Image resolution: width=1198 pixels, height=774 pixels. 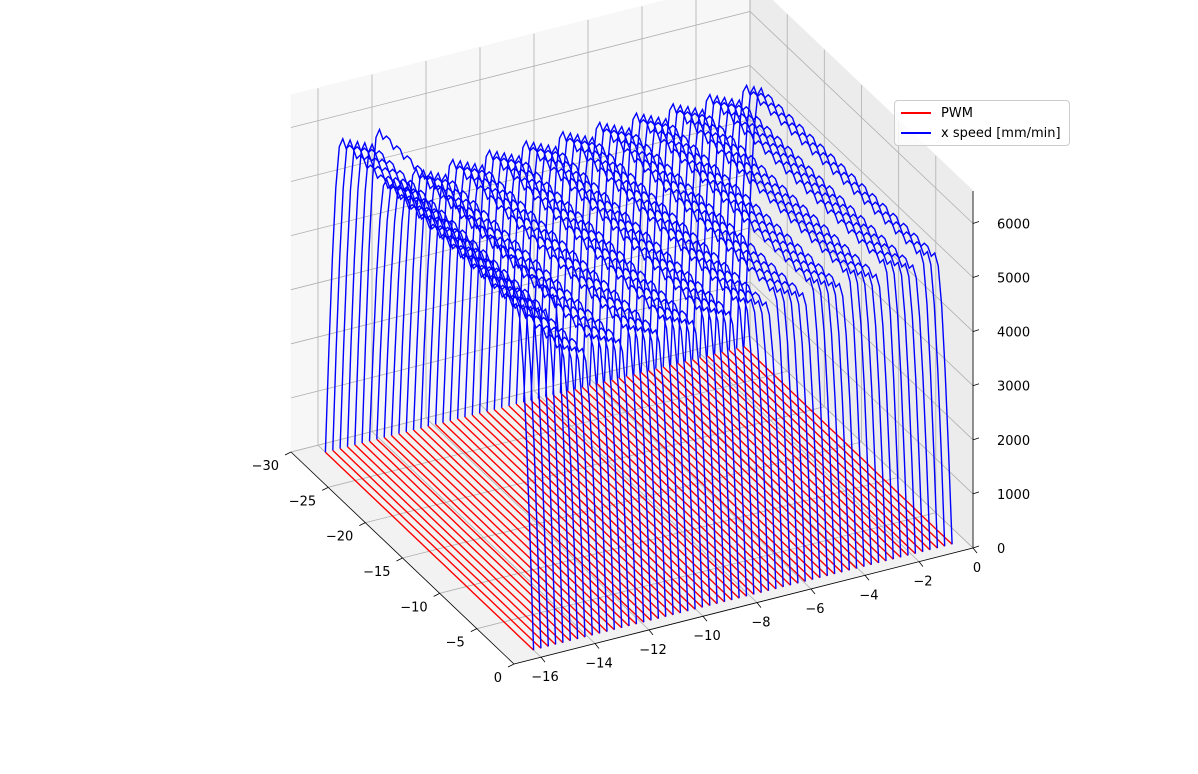 What do you see at coordinates (1001, 549) in the screenshot?
I see `z-tick-label: 0` at bounding box center [1001, 549].